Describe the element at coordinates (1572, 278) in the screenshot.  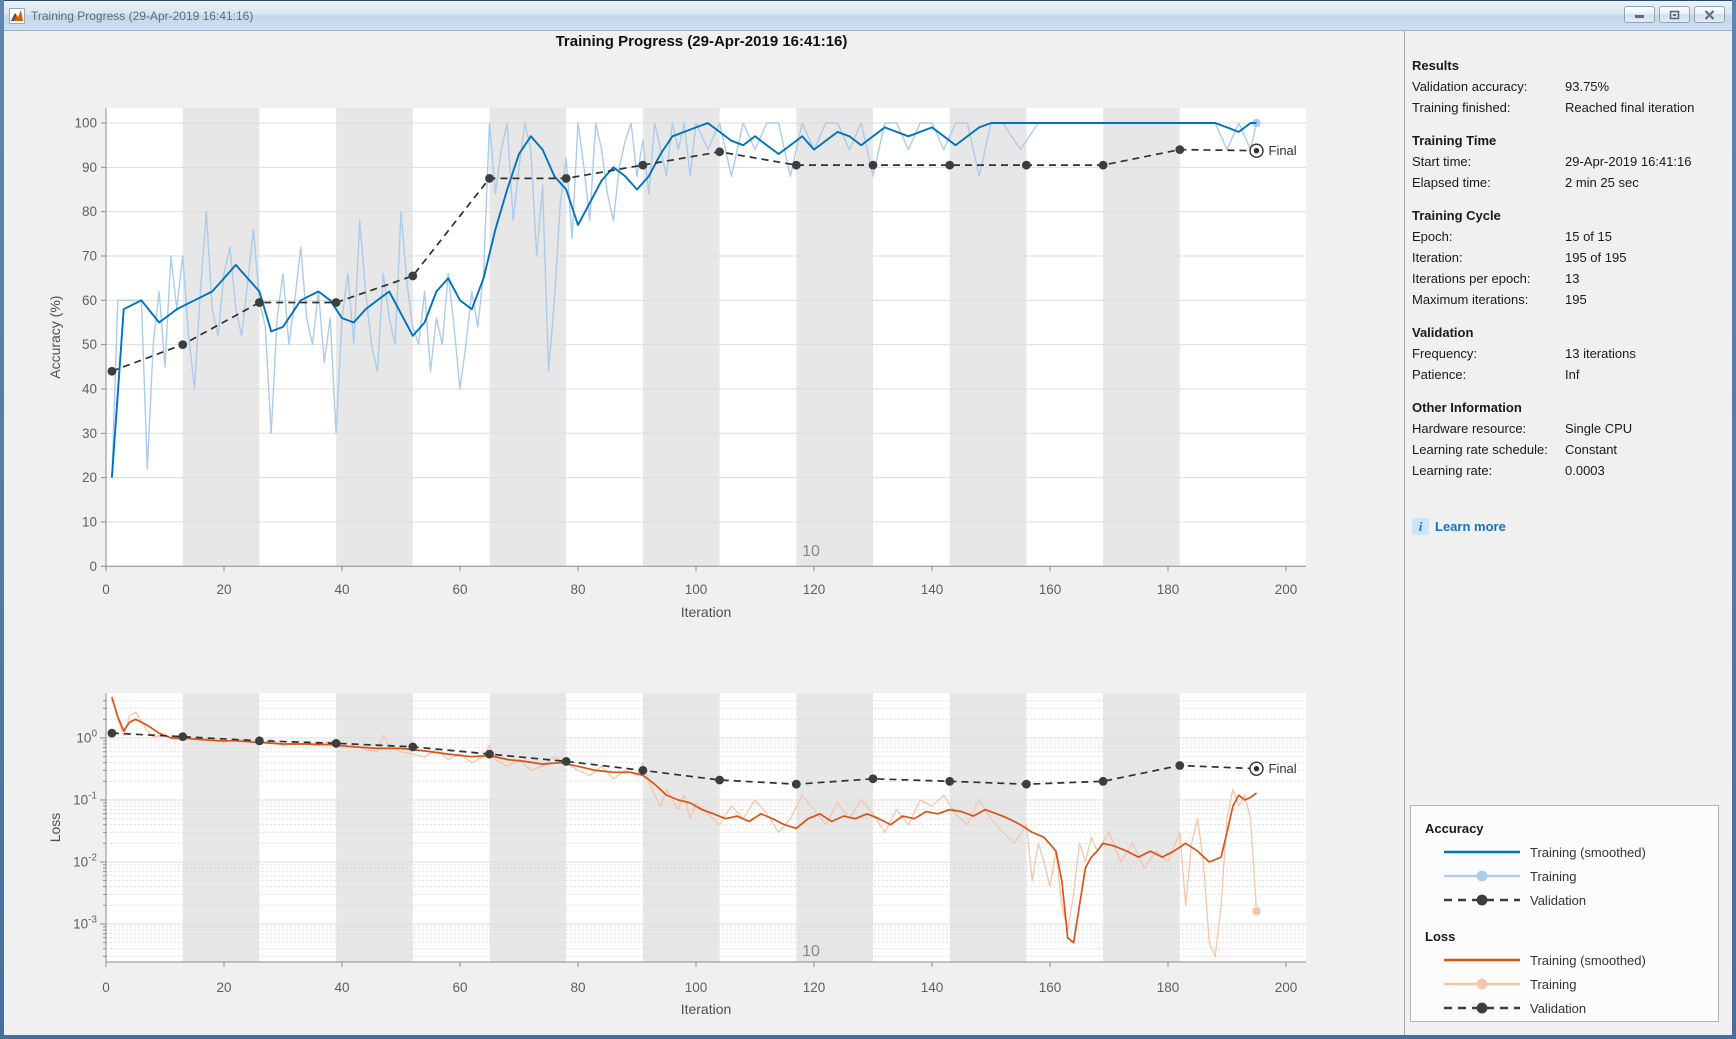
I see `panel-row-value: 13` at that location.